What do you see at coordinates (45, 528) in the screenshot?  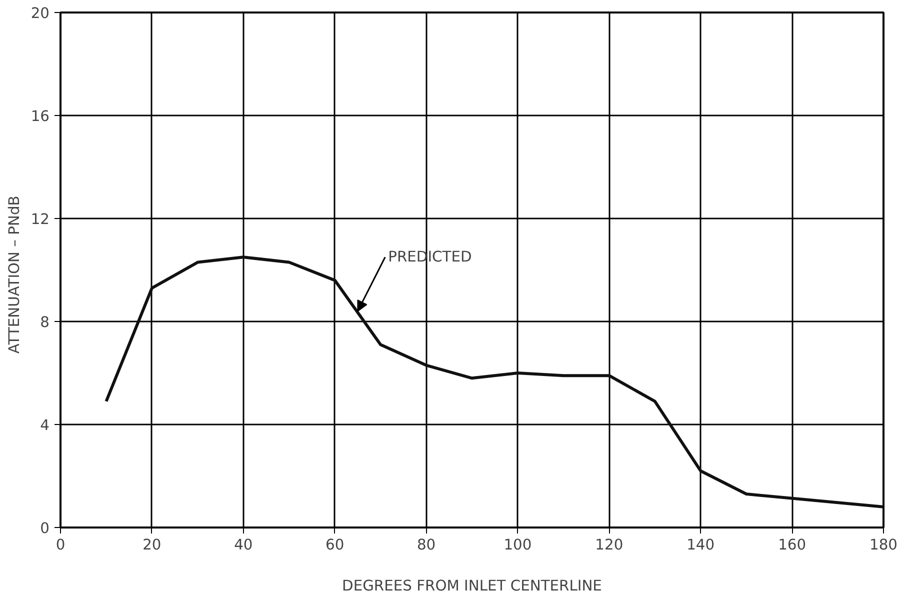 I see `y-tick-label: 0` at bounding box center [45, 528].